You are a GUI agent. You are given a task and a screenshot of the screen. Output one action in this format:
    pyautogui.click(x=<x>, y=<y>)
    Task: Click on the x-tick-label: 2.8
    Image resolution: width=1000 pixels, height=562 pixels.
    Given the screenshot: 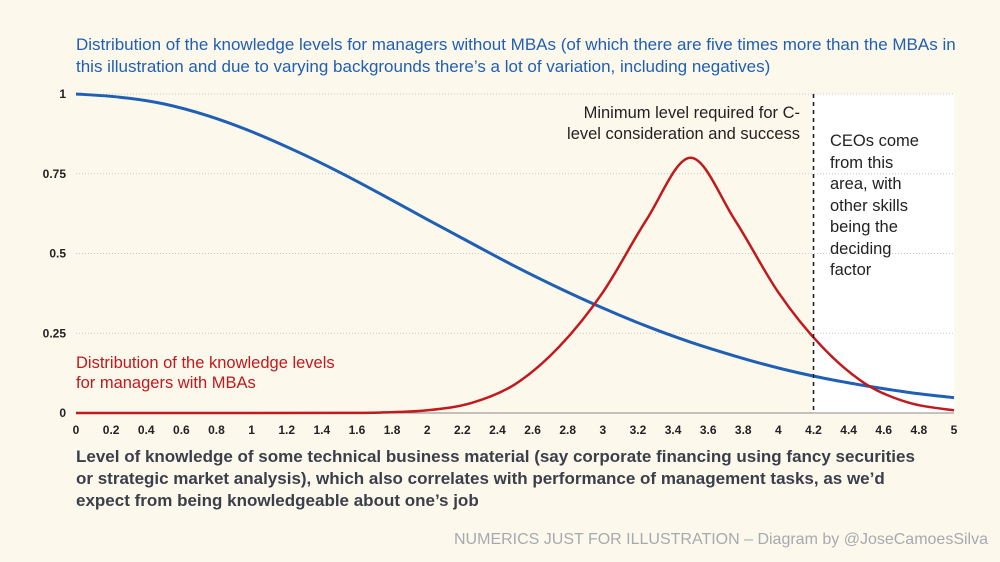 What is the action you would take?
    pyautogui.click(x=567, y=430)
    